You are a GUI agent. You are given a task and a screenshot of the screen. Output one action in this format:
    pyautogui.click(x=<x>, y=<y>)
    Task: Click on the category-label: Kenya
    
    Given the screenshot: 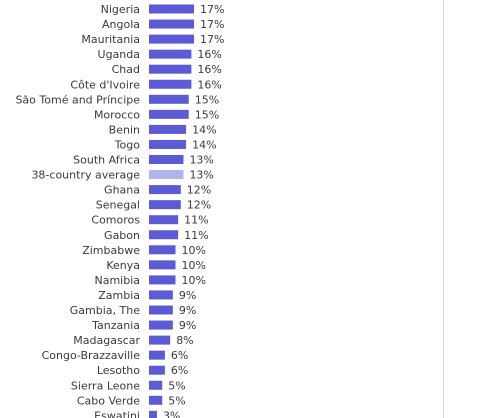 What is the action you would take?
    pyautogui.click(x=123, y=265)
    